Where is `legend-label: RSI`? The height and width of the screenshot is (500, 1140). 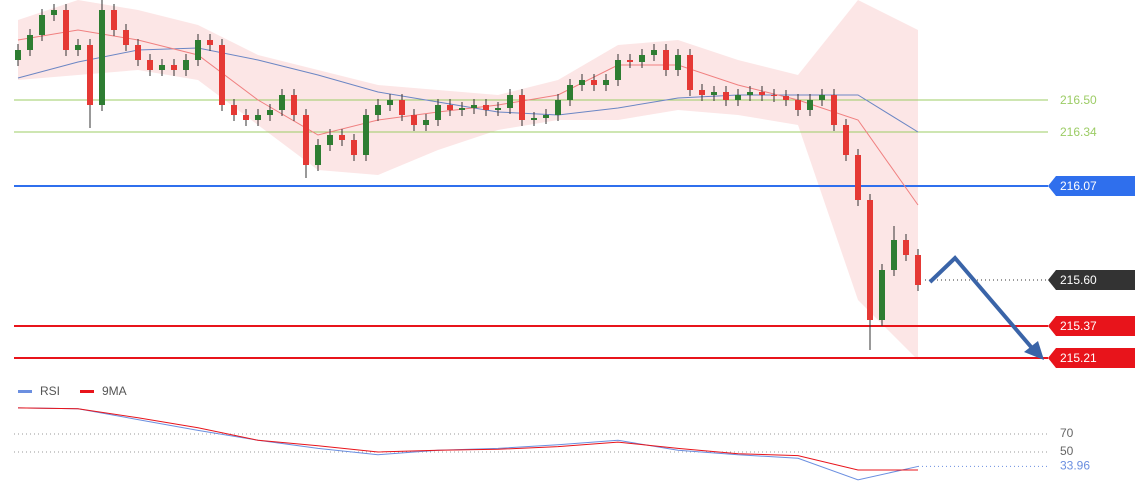
legend-label: RSI is located at coordinates (50, 391).